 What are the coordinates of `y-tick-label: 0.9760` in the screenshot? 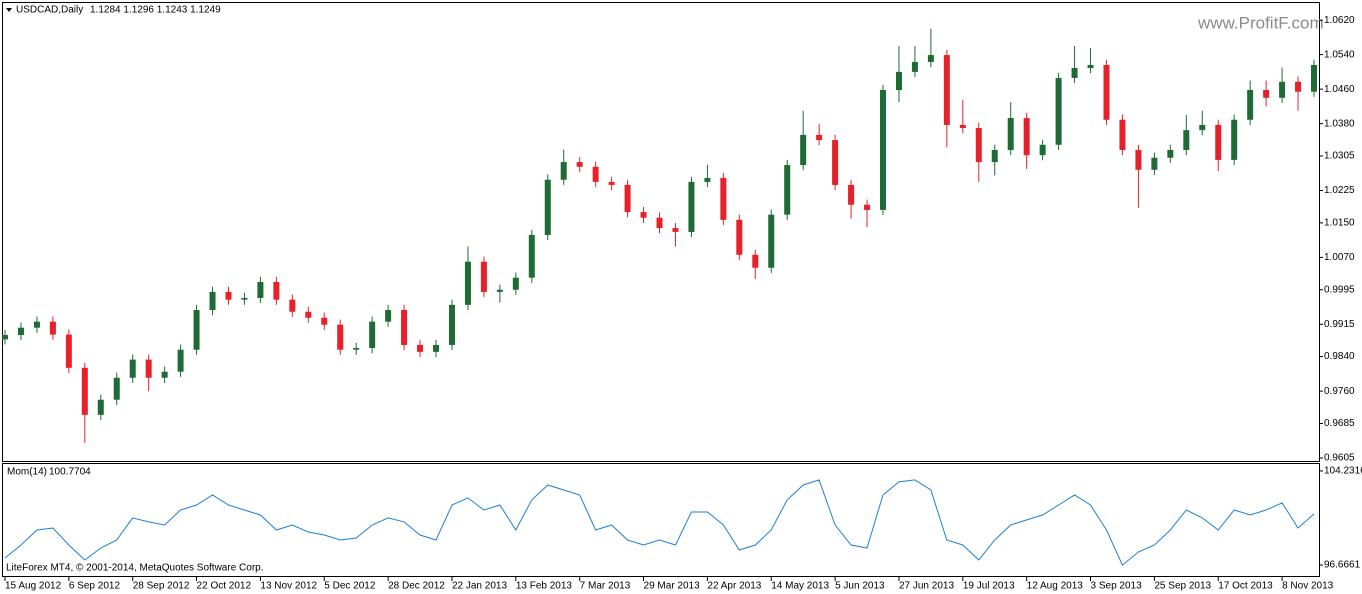 It's located at (1339, 391).